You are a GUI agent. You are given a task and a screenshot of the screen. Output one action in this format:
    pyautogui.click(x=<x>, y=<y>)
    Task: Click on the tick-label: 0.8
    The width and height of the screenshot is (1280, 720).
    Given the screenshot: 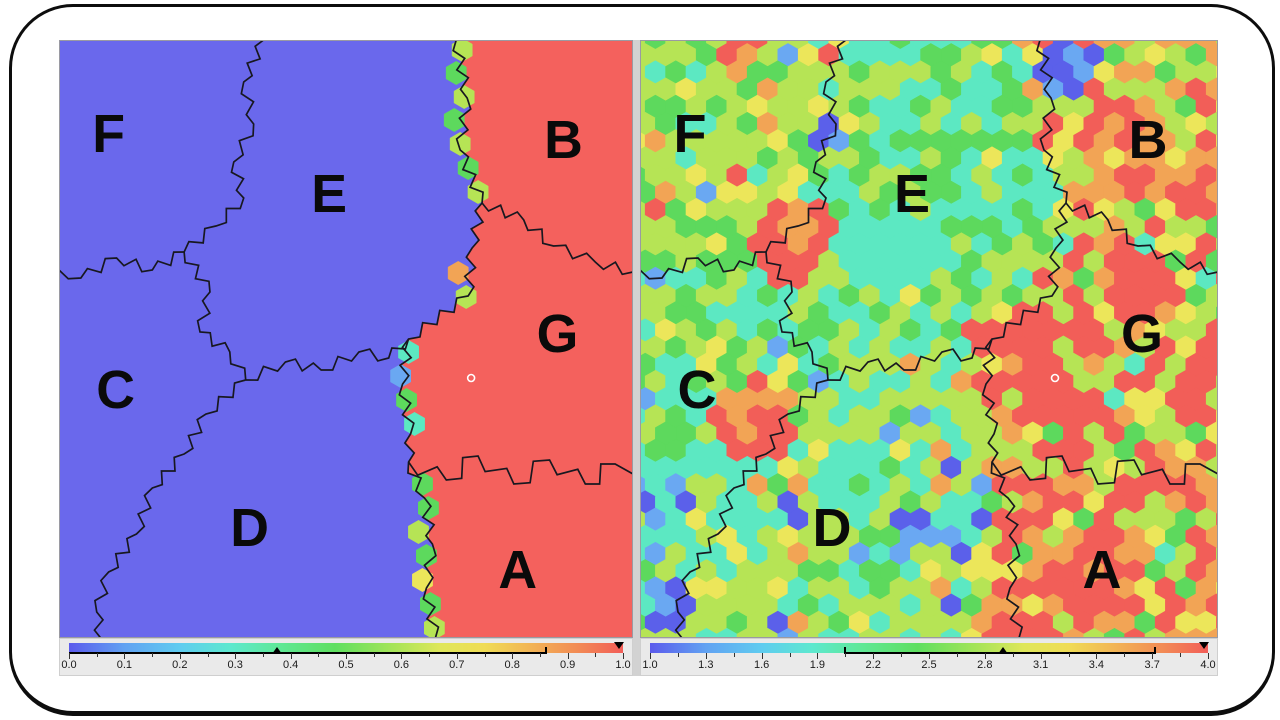 What is the action you would take?
    pyautogui.click(x=512, y=665)
    